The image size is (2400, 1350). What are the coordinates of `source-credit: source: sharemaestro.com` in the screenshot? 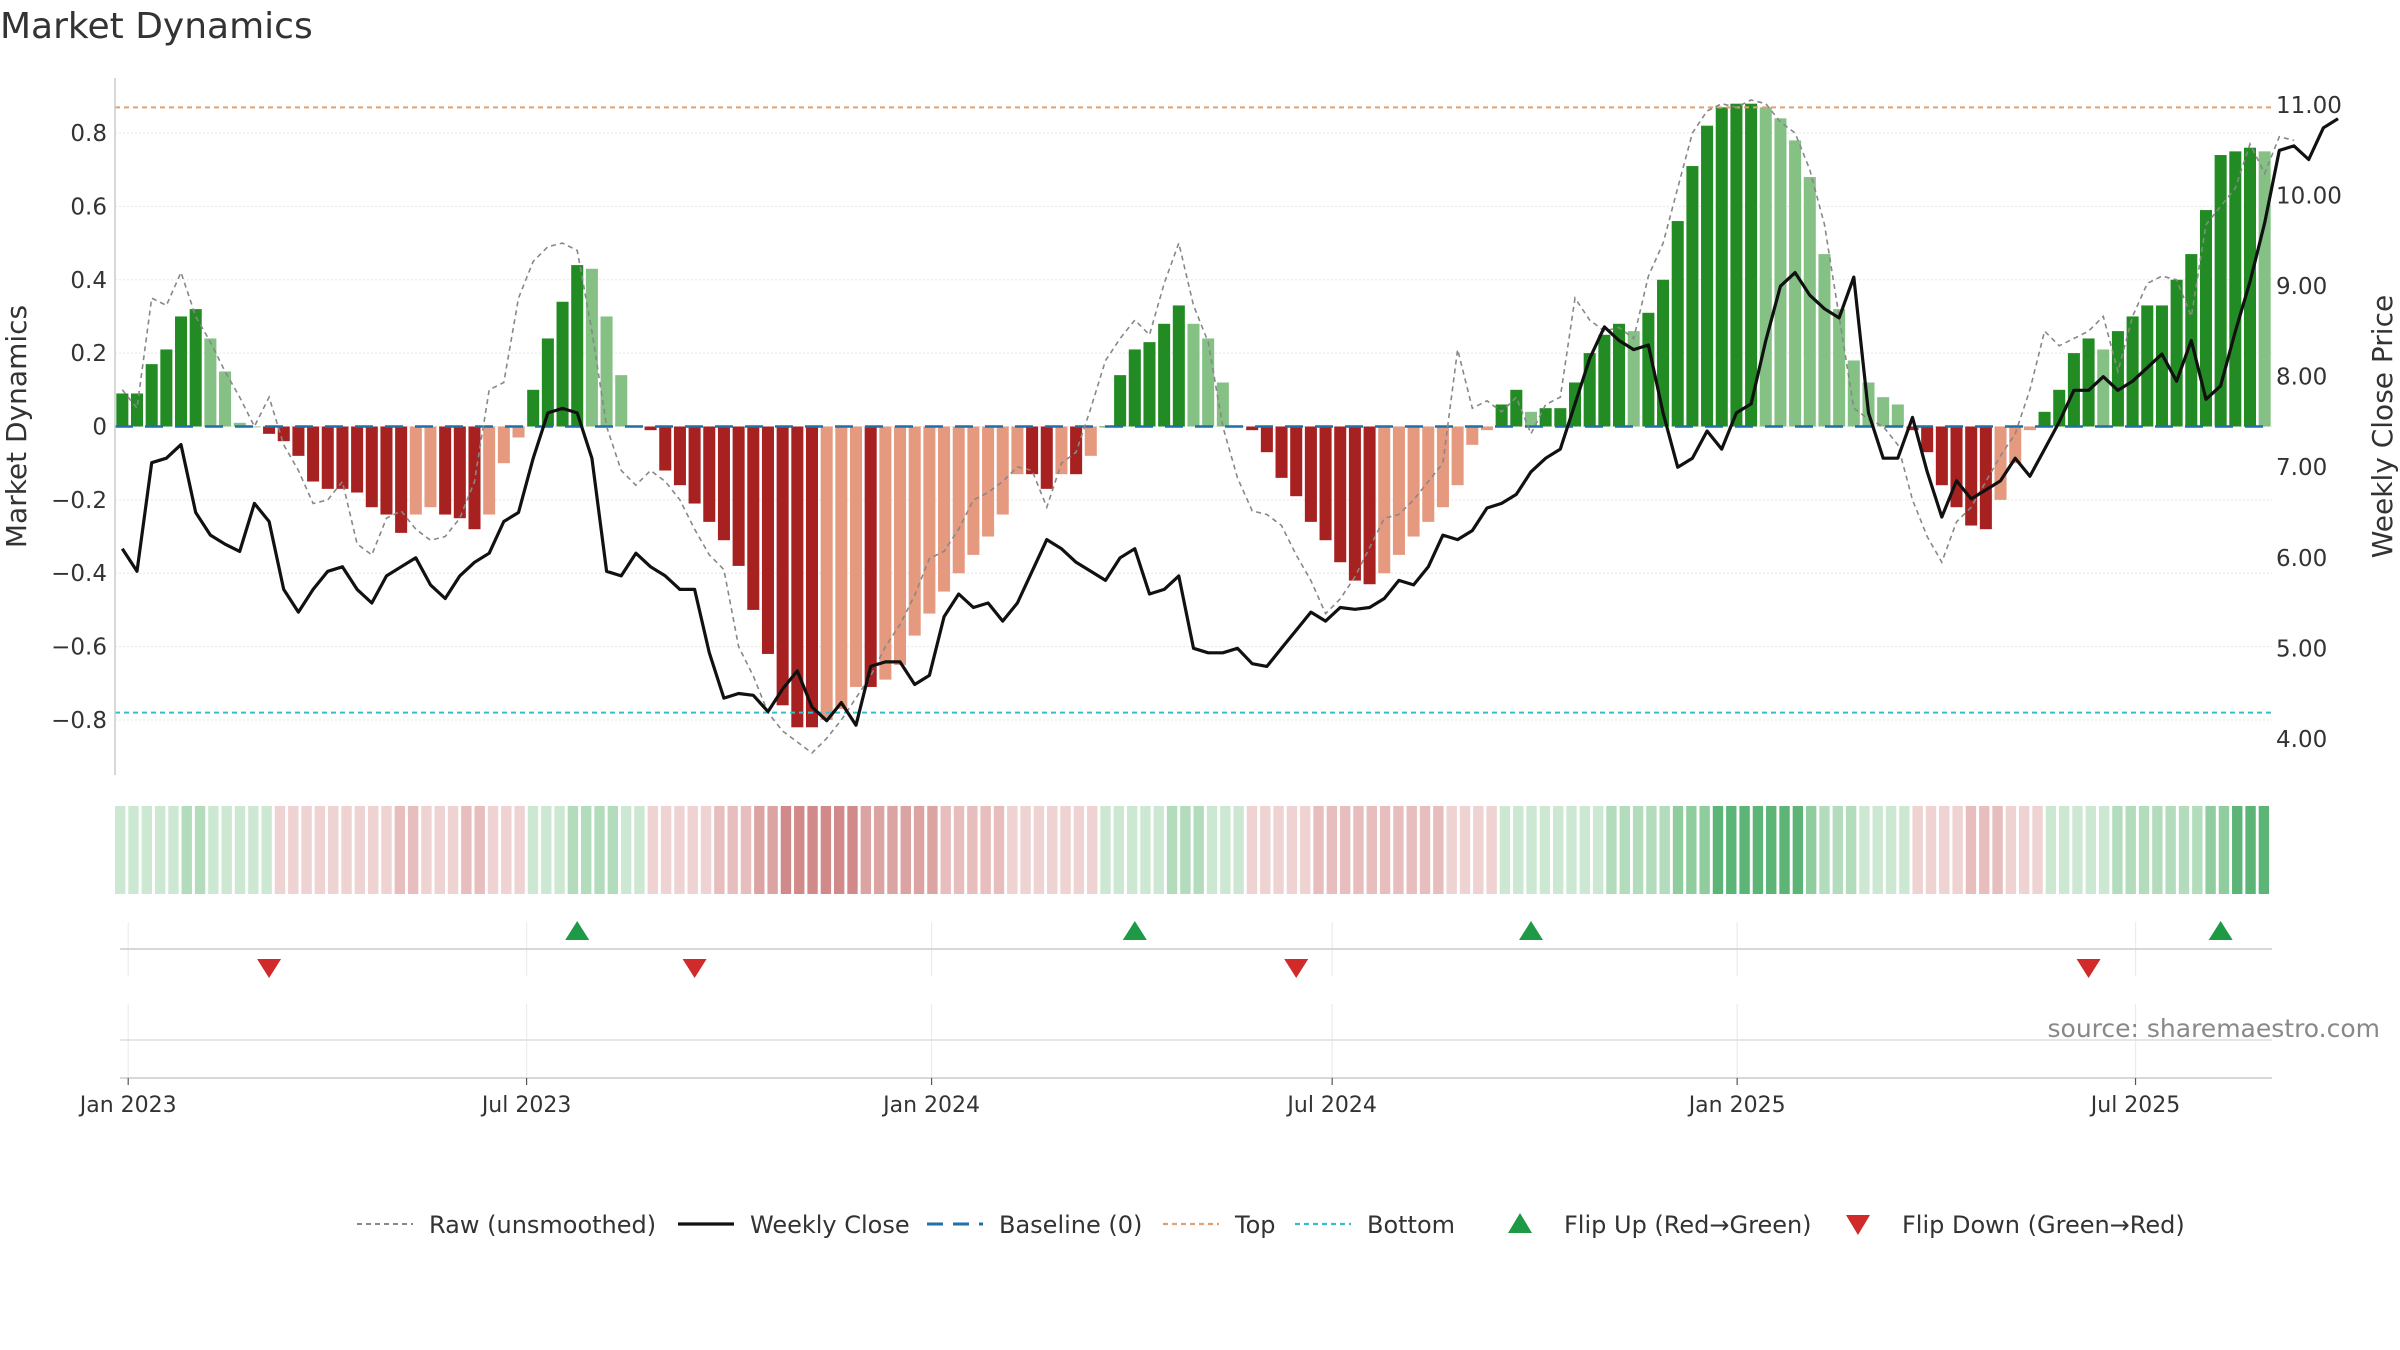 It's located at (2214, 1028).